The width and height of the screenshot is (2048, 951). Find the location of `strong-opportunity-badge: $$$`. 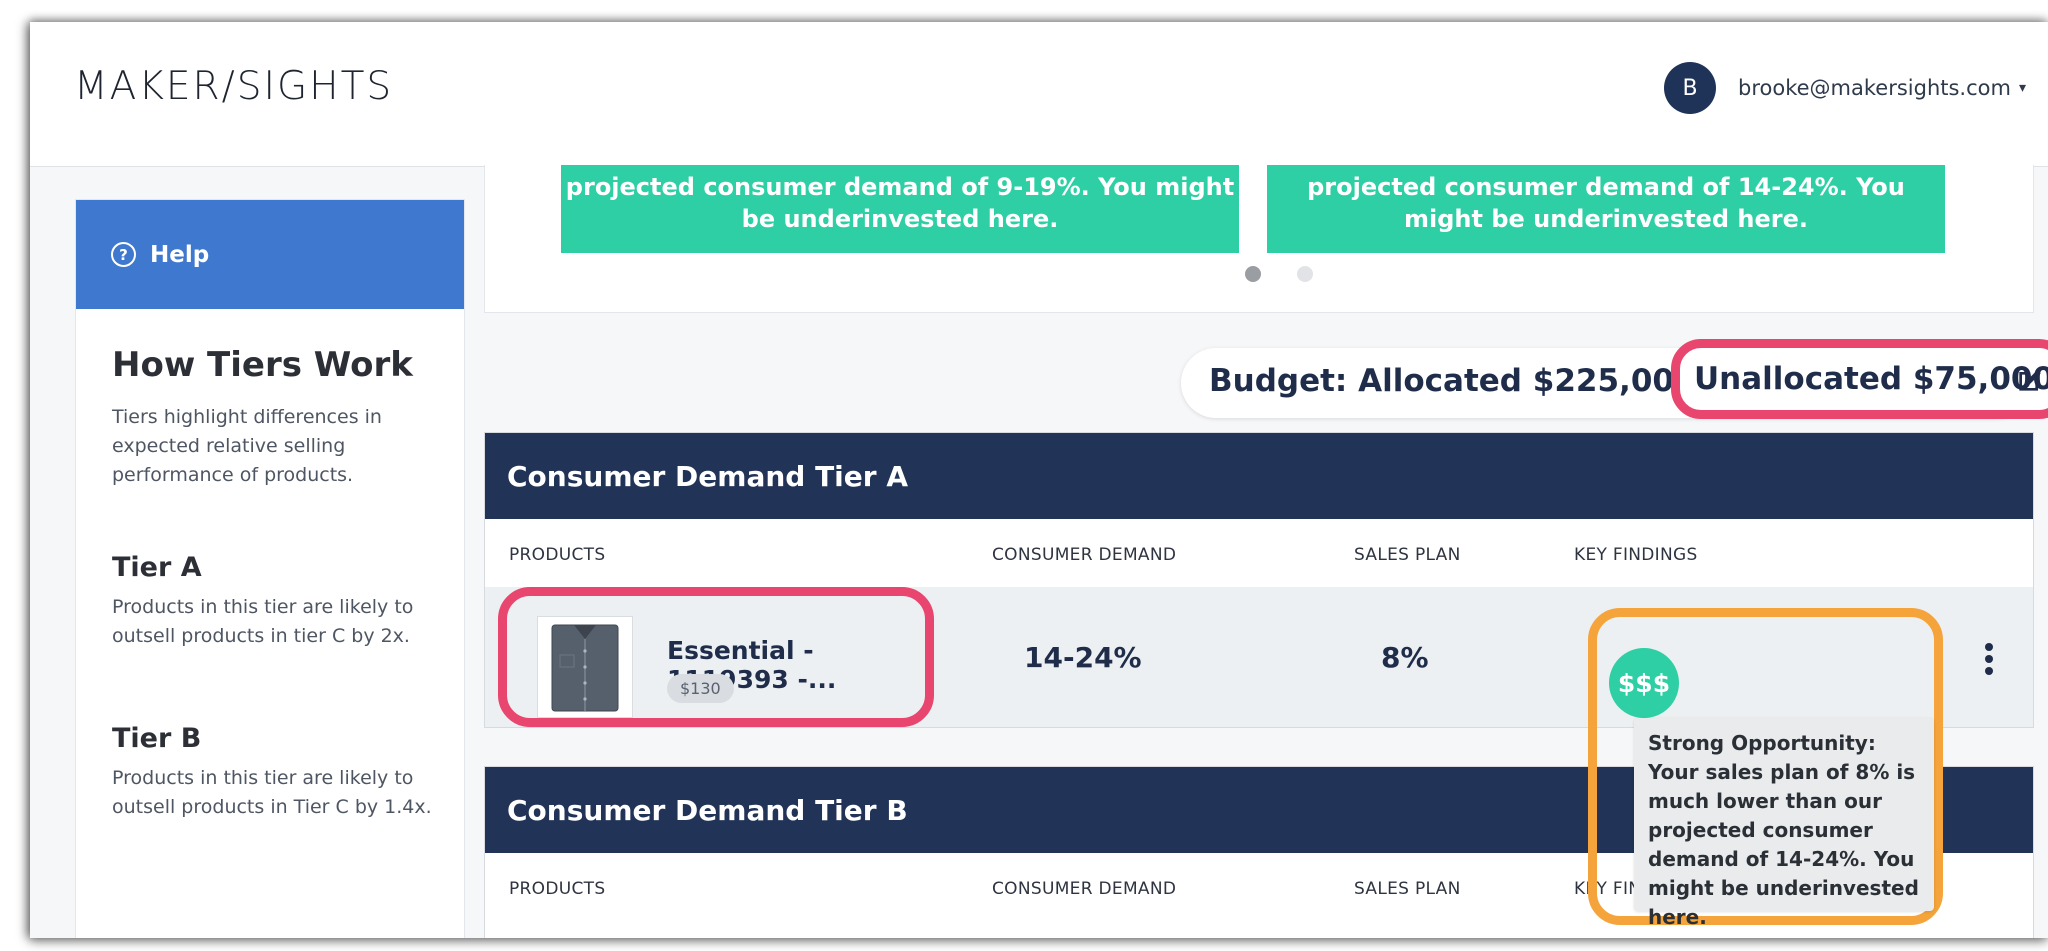

strong-opportunity-badge: $$$ is located at coordinates (1644, 683).